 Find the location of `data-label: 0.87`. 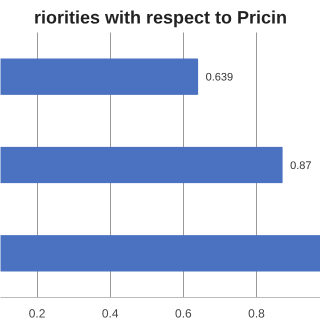

data-label: 0.87 is located at coordinates (301, 166).